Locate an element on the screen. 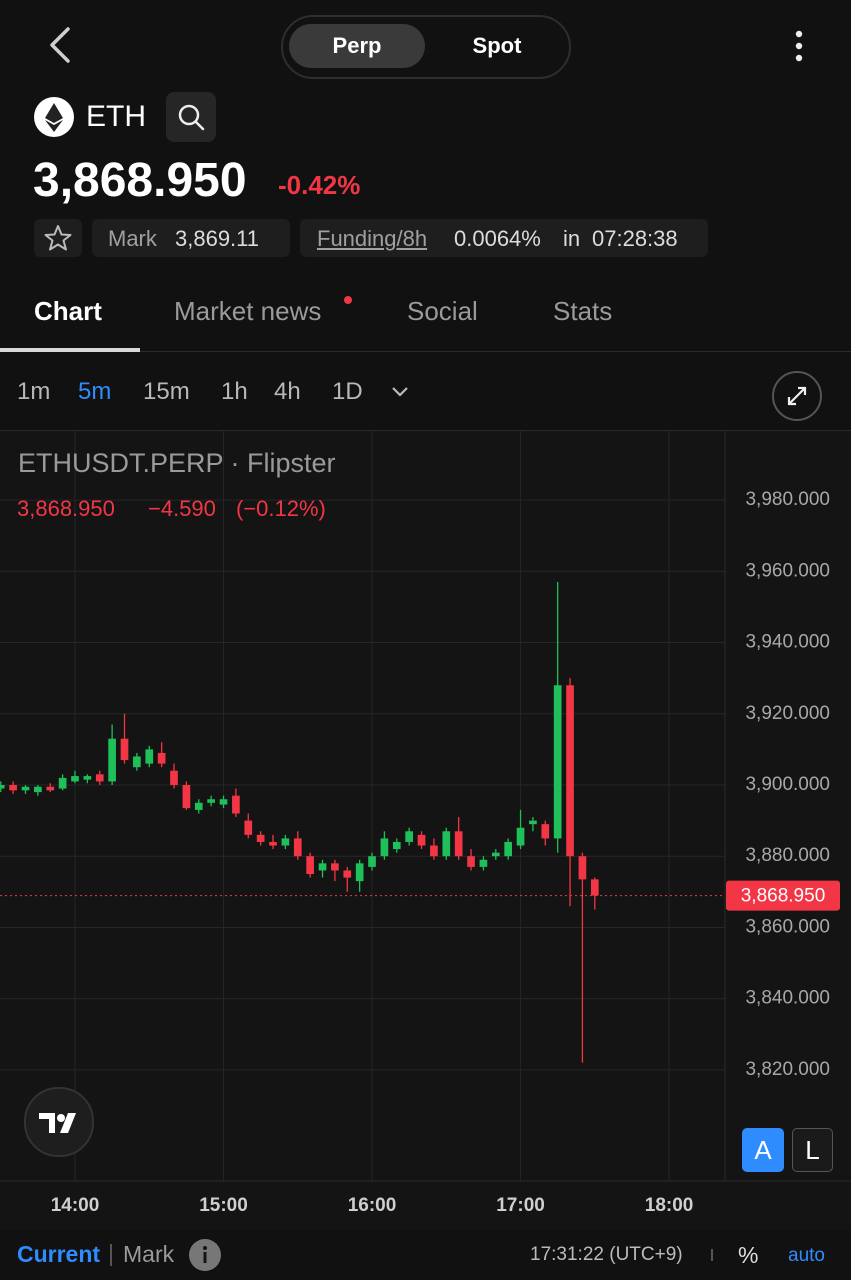 This screenshot has height=1280, width=851. mark-label: Mark is located at coordinates (132, 238).